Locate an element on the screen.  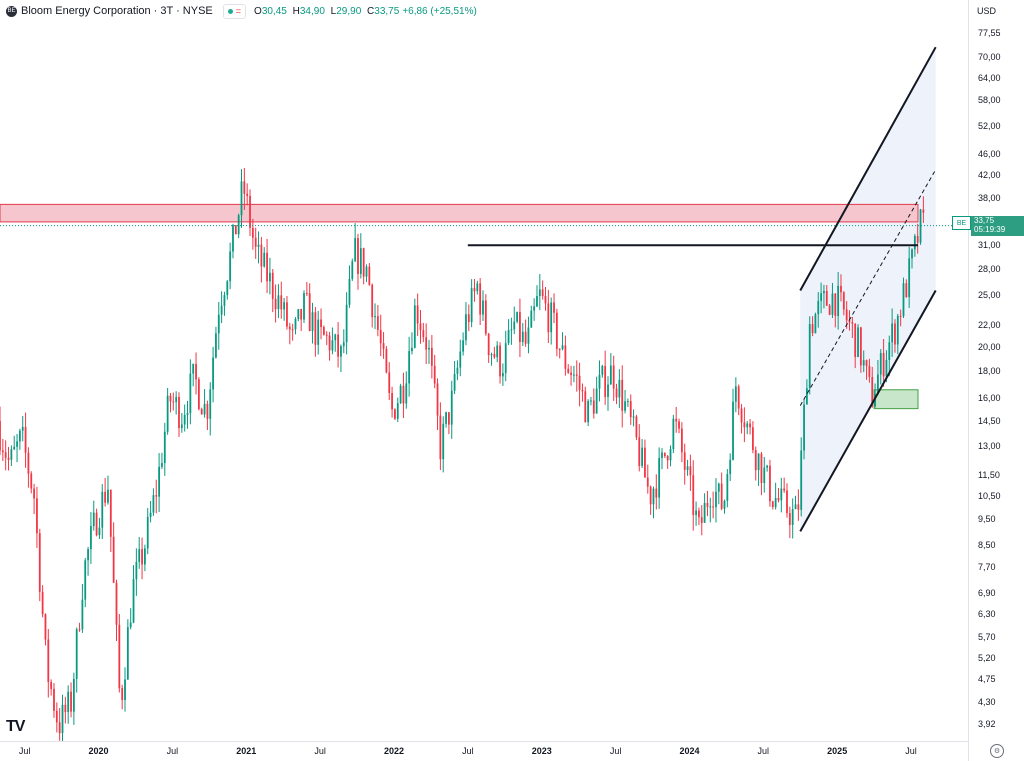
y-tick-label: 25,00 is located at coordinates (989, 295).